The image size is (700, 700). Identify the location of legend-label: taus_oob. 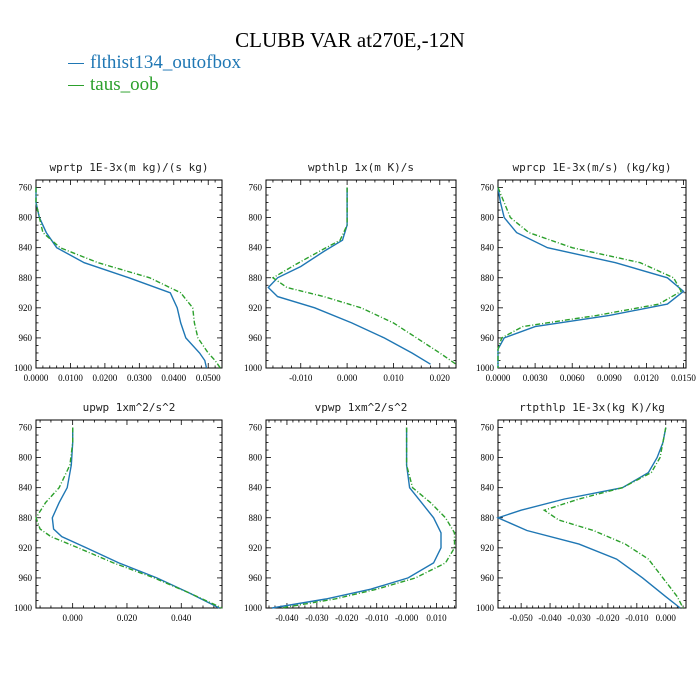
(124, 84).